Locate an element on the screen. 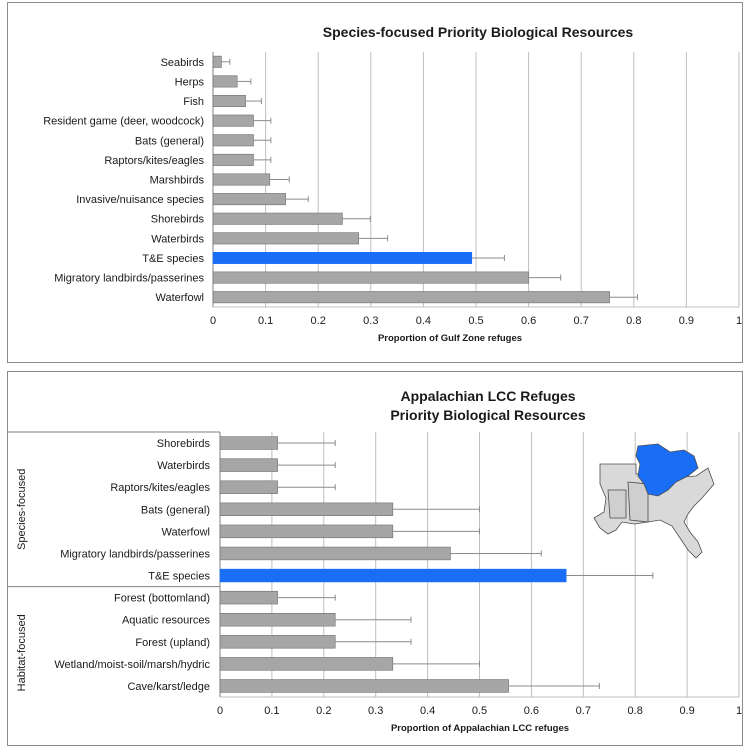  chart-title: Appalachian LCC Refuges is located at coordinates (487, 396).